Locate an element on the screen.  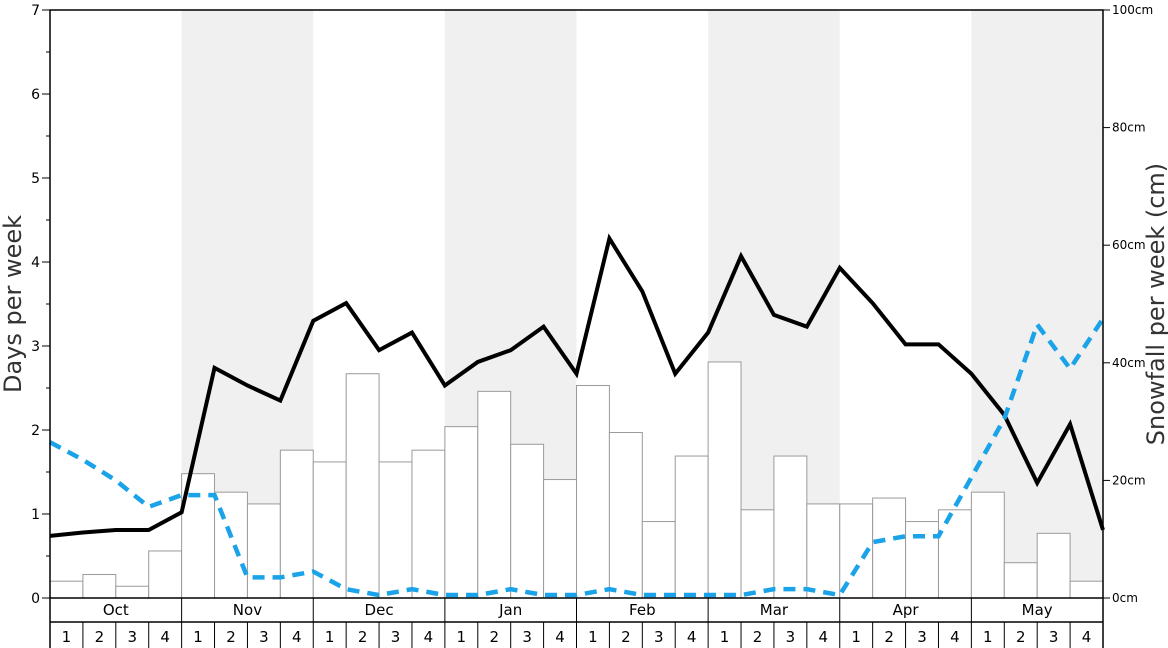
left-tick-label: 6 is located at coordinates (35, 95).